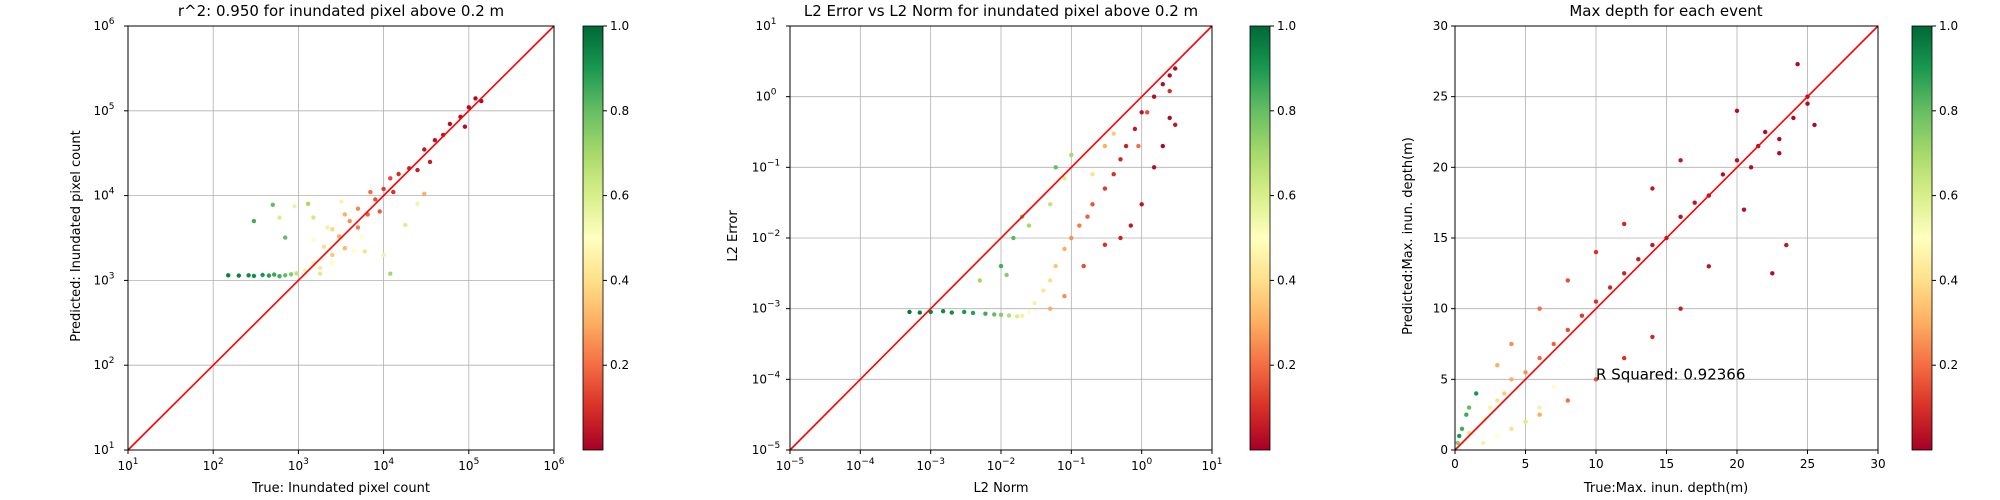 This screenshot has width=2000, height=500. What do you see at coordinates (1286, 26) in the screenshot?
I see `colorbar-tick-label: 1.0` at bounding box center [1286, 26].